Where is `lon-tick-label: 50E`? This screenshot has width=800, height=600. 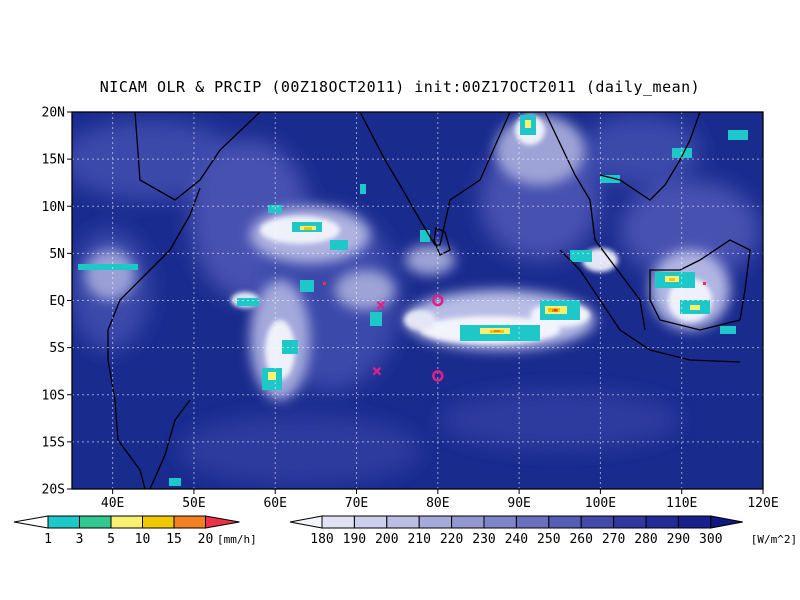 lon-tick-label: 50E is located at coordinates (193, 503).